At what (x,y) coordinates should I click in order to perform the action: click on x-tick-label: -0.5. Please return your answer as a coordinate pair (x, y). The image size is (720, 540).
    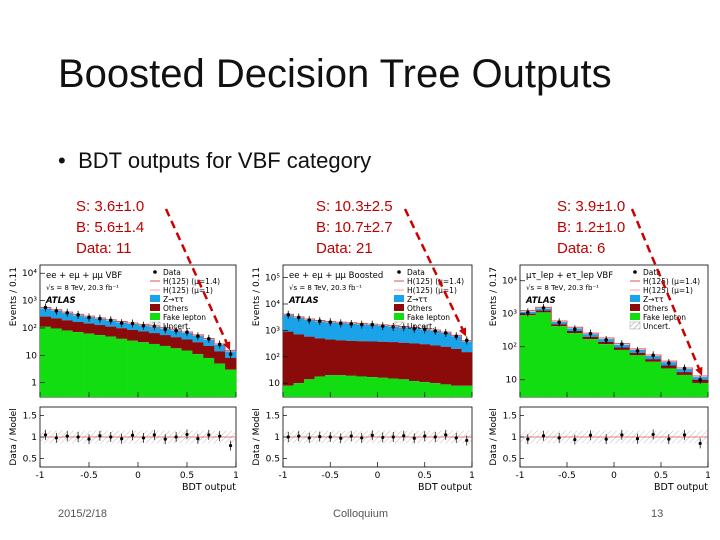
    Looking at the image, I should click on (330, 476).